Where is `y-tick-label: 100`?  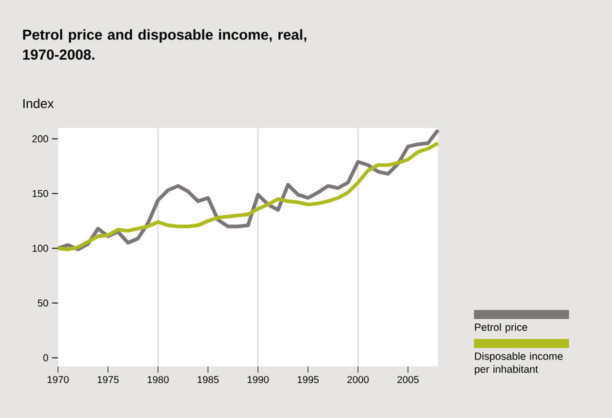 y-tick-label: 100 is located at coordinates (40, 248).